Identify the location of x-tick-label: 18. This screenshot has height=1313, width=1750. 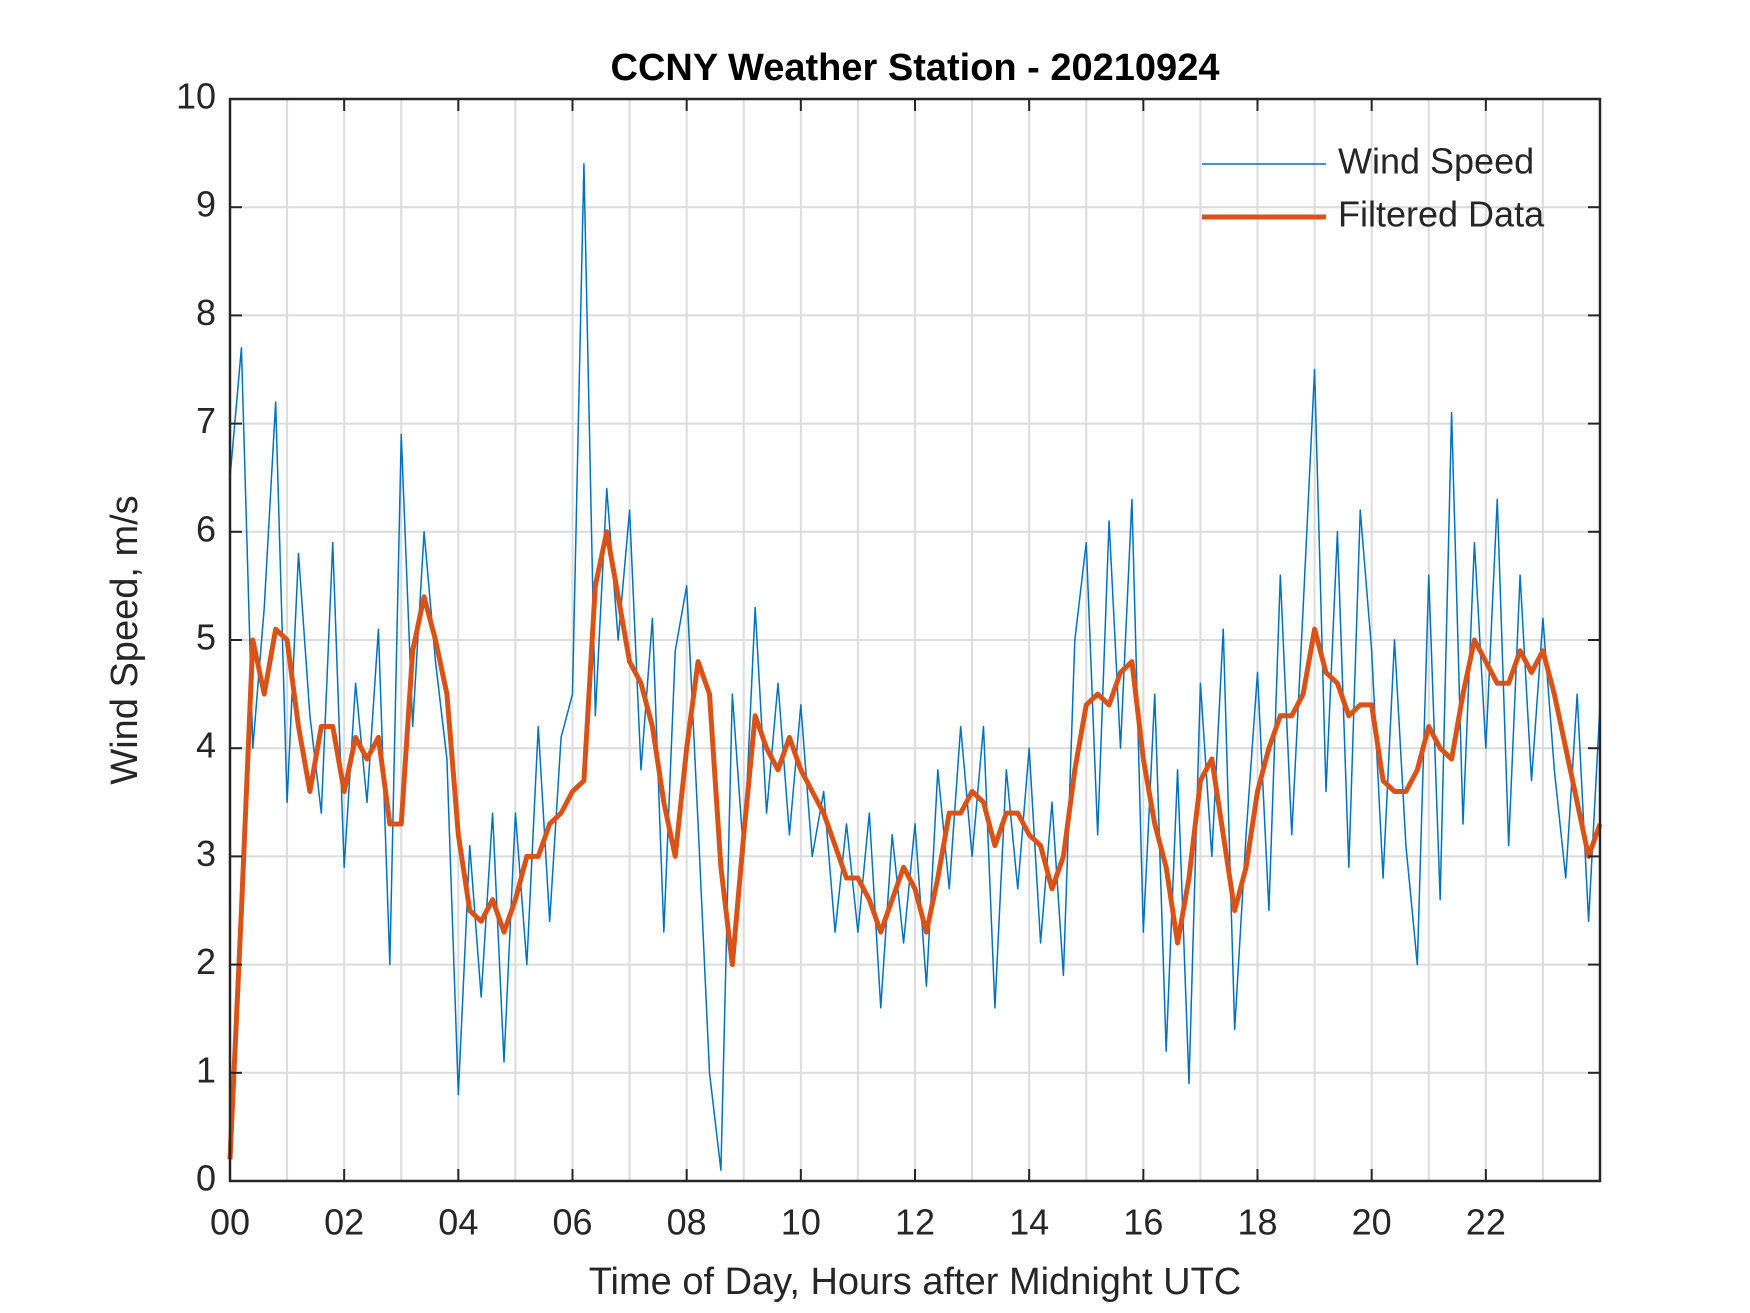
(1257, 1222).